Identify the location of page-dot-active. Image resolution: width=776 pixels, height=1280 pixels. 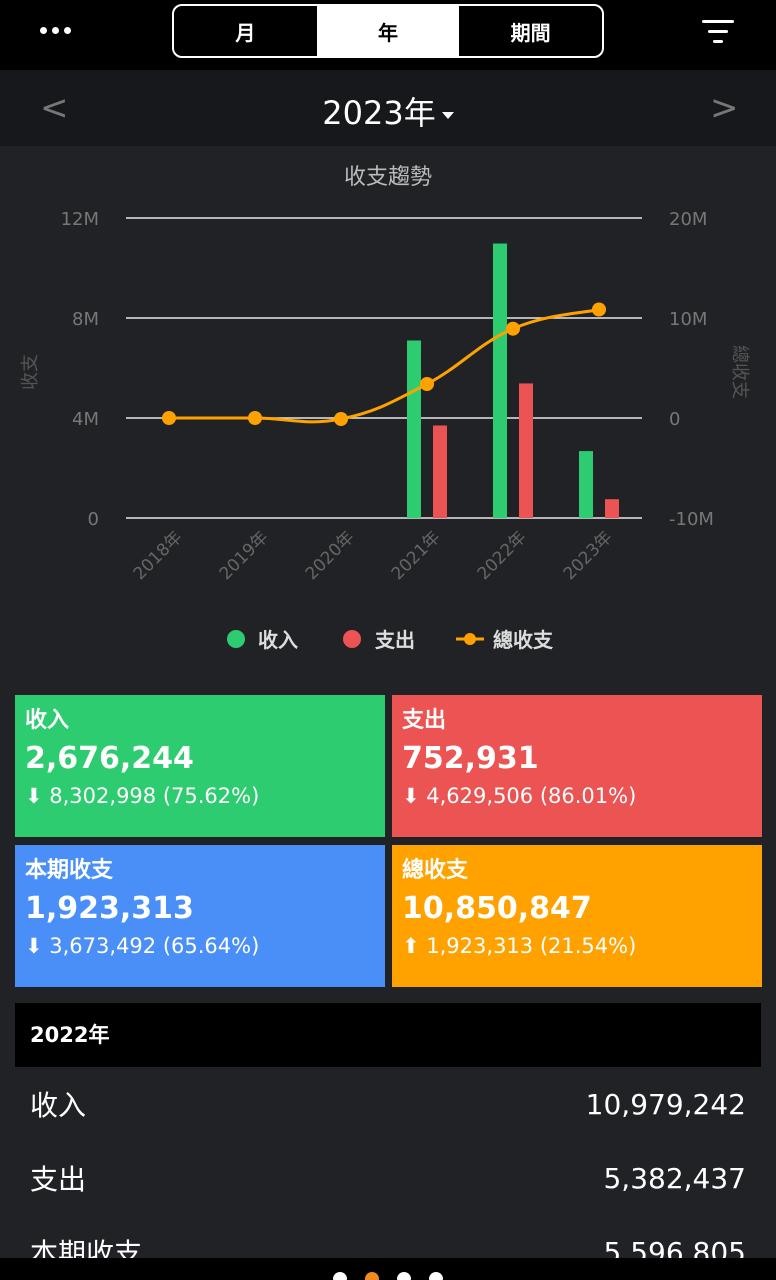
(372, 1276).